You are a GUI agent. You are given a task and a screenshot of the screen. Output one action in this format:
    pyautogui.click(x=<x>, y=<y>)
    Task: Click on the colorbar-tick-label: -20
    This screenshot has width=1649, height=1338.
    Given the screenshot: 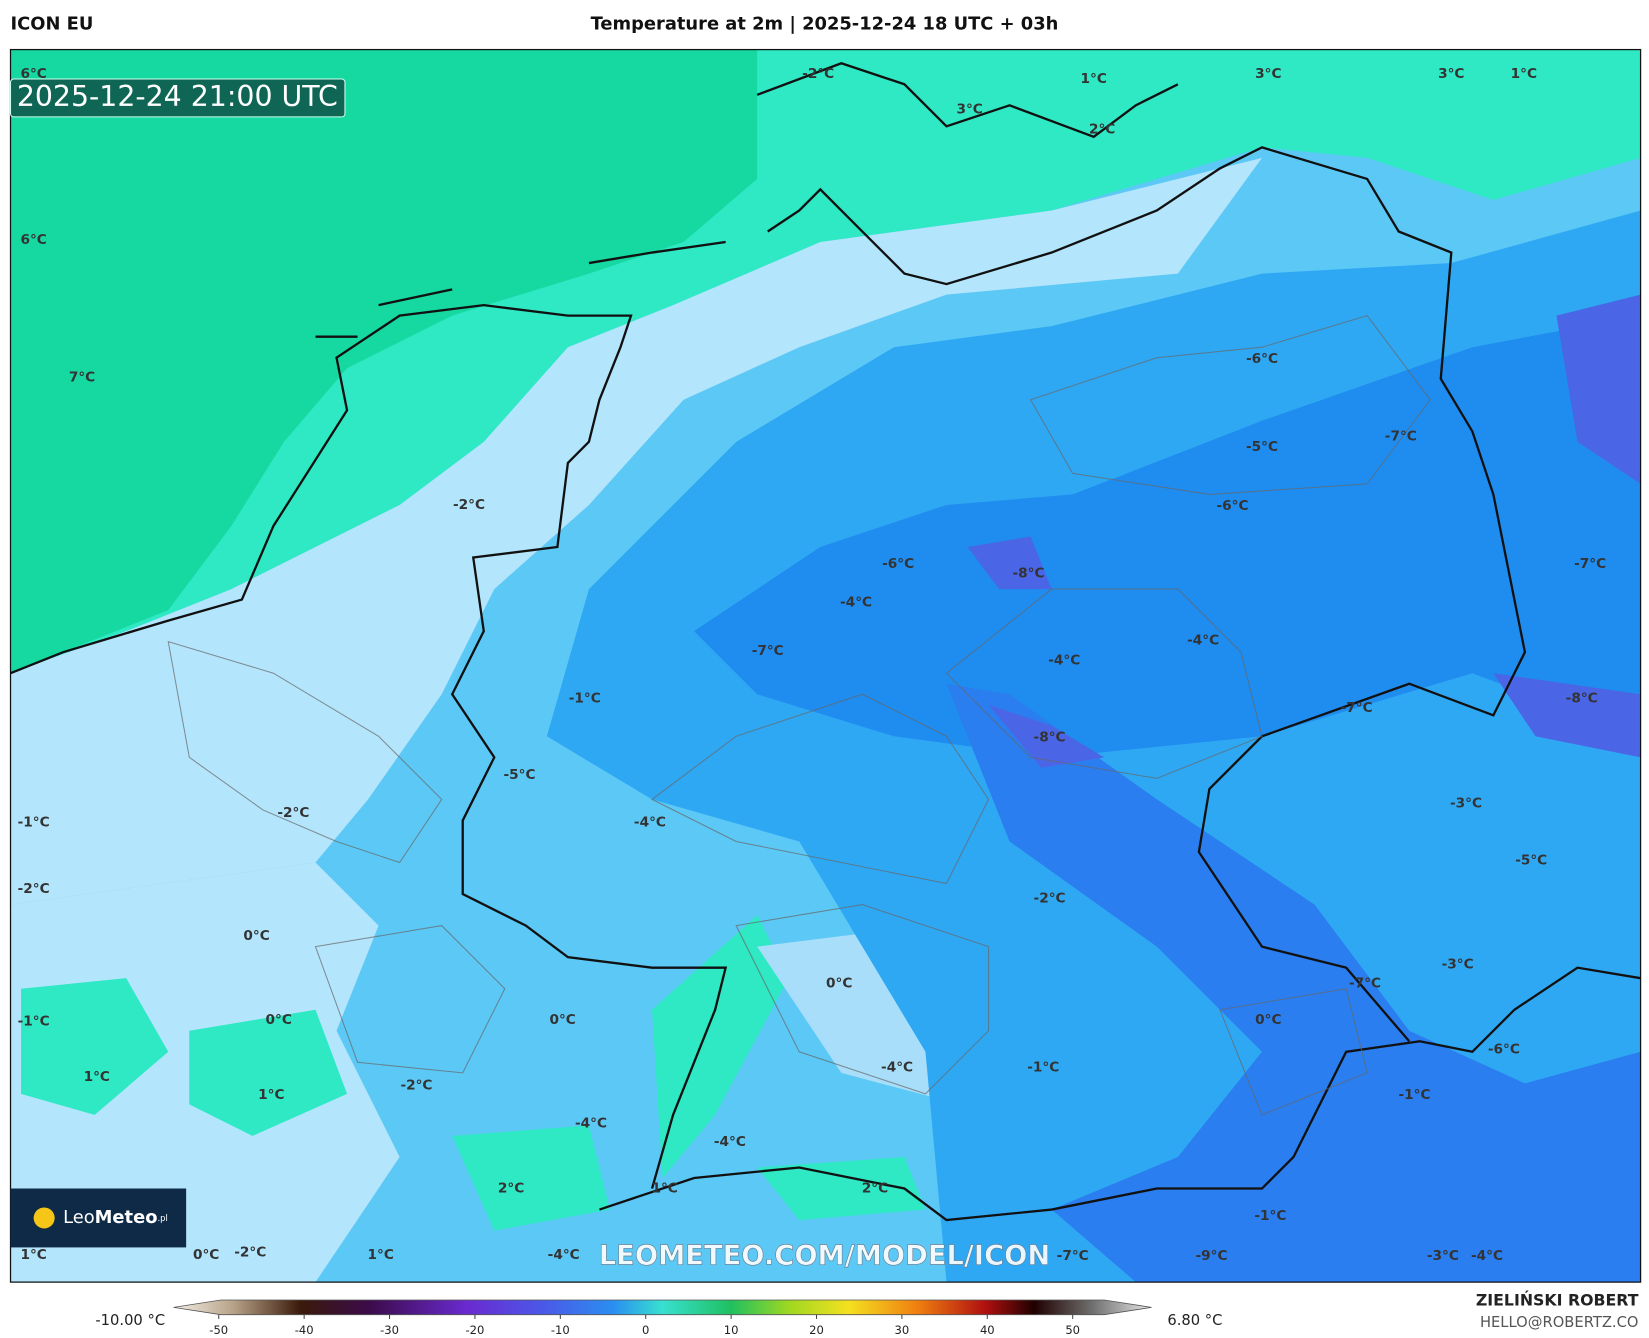 What is the action you would take?
    pyautogui.click(x=474, y=1330)
    